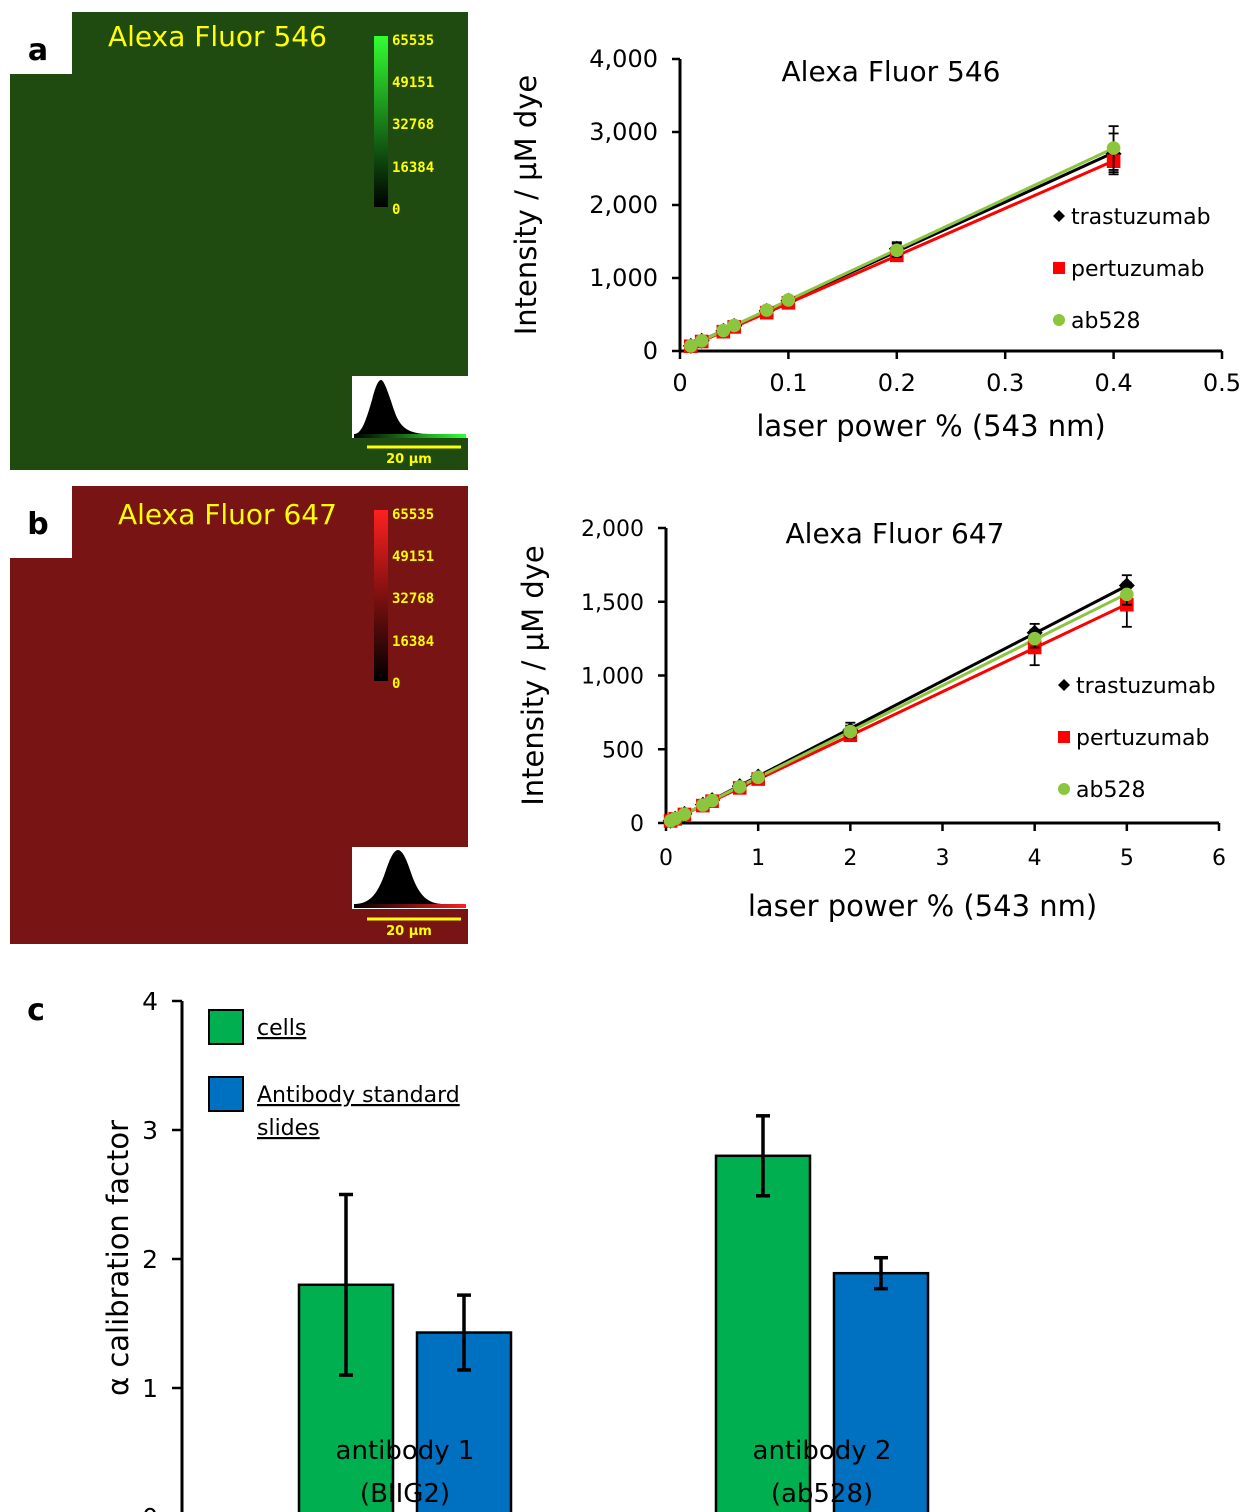  I want to click on chart-b-x-tick-label: 2, so click(850, 858).